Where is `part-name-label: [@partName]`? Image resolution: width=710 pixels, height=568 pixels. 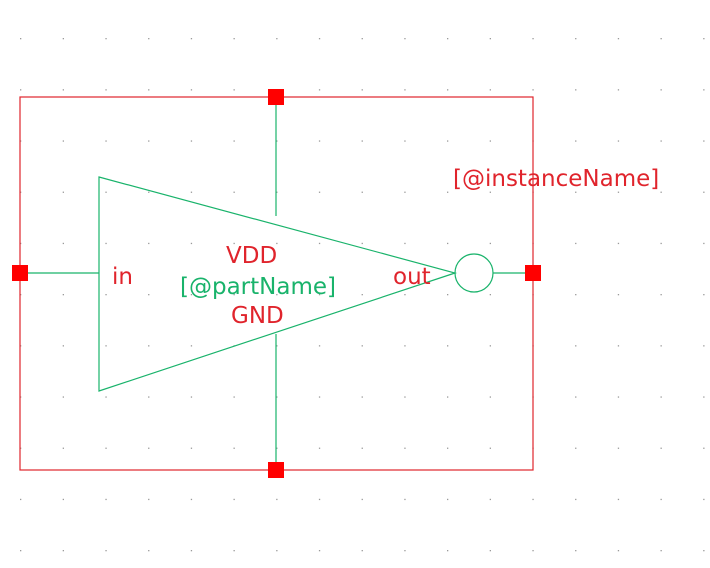
part-name-label: [@partName] is located at coordinates (258, 287).